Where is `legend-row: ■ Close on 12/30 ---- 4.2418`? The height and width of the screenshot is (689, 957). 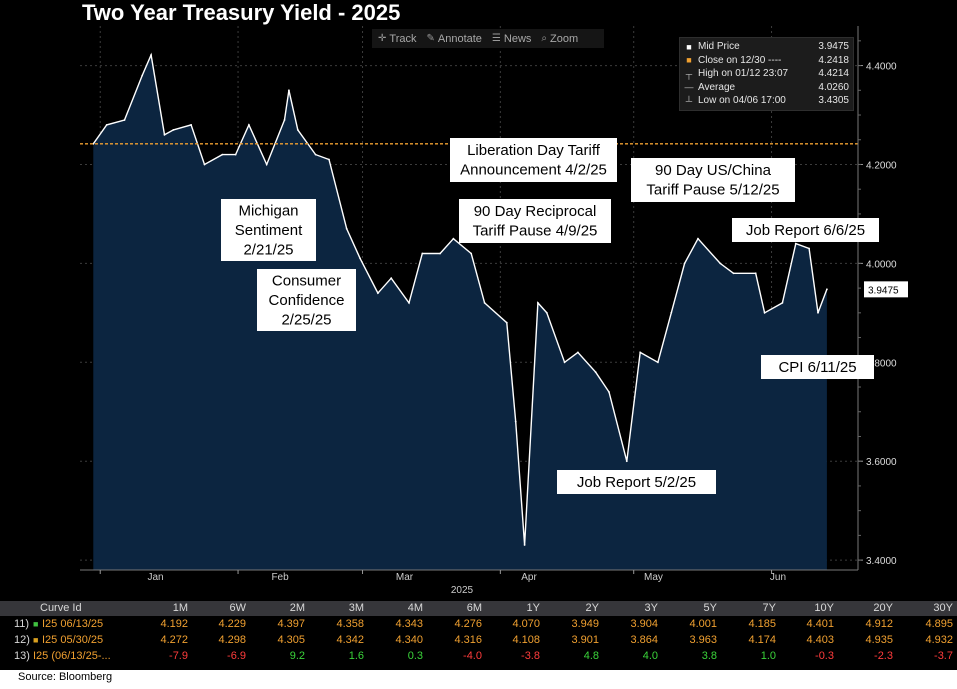 legend-row: ■ Close on 12/30 ---- 4.2418 is located at coordinates (766, 61).